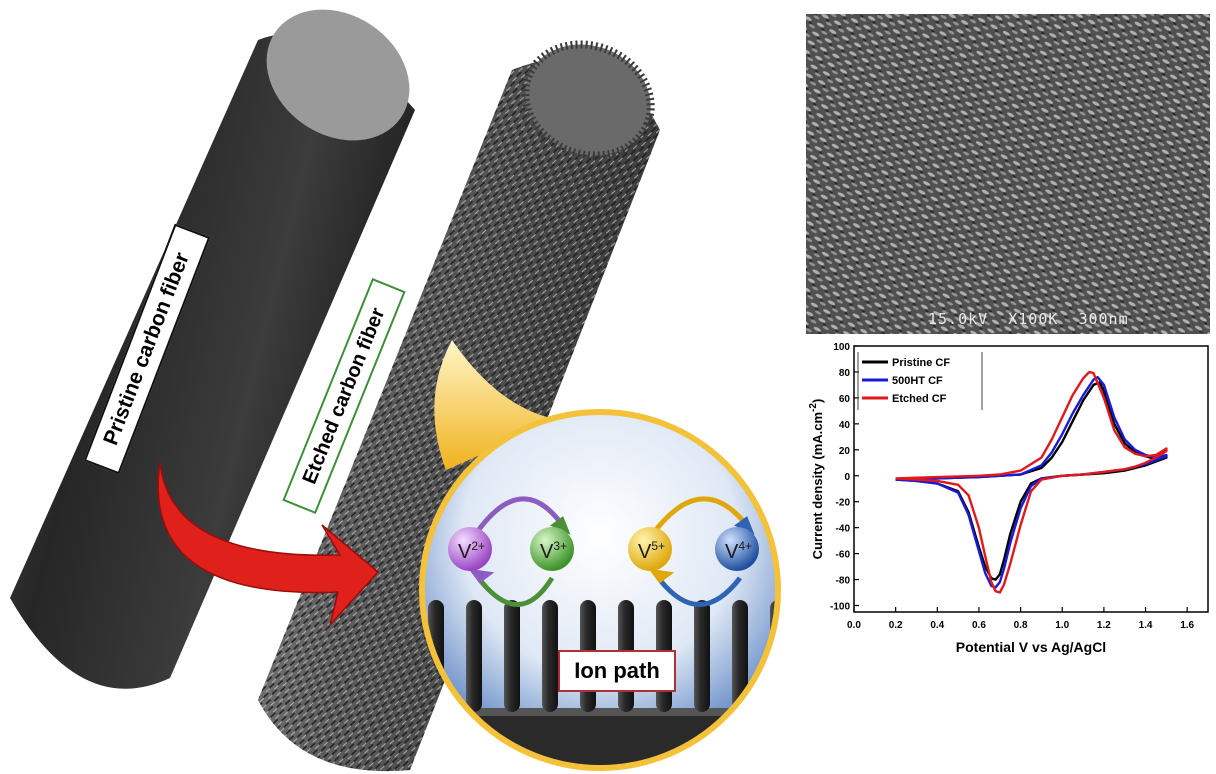 Image resolution: width=1216 pixels, height=774 pixels. What do you see at coordinates (611, 551) in the screenshot?
I see `redox-arrows` at bounding box center [611, 551].